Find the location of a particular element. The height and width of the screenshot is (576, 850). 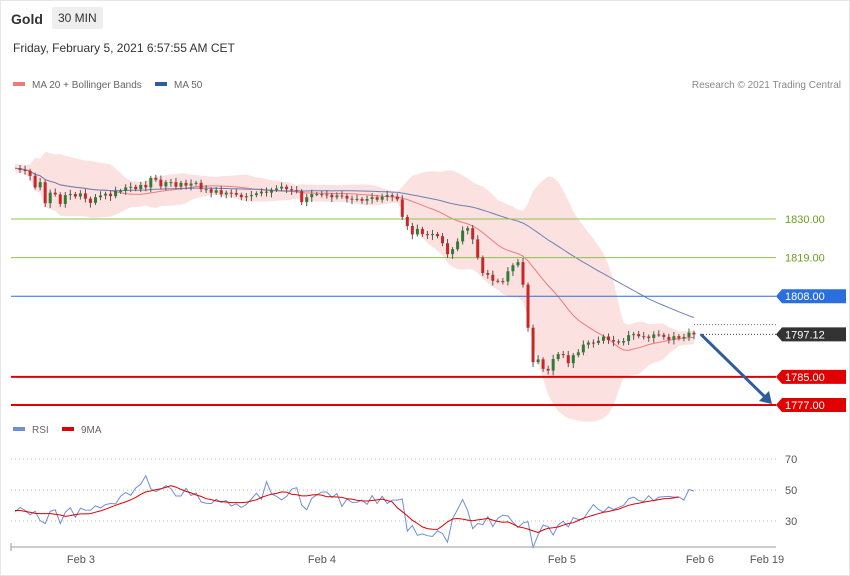

legend-9ma: 9MA is located at coordinates (82, 430).